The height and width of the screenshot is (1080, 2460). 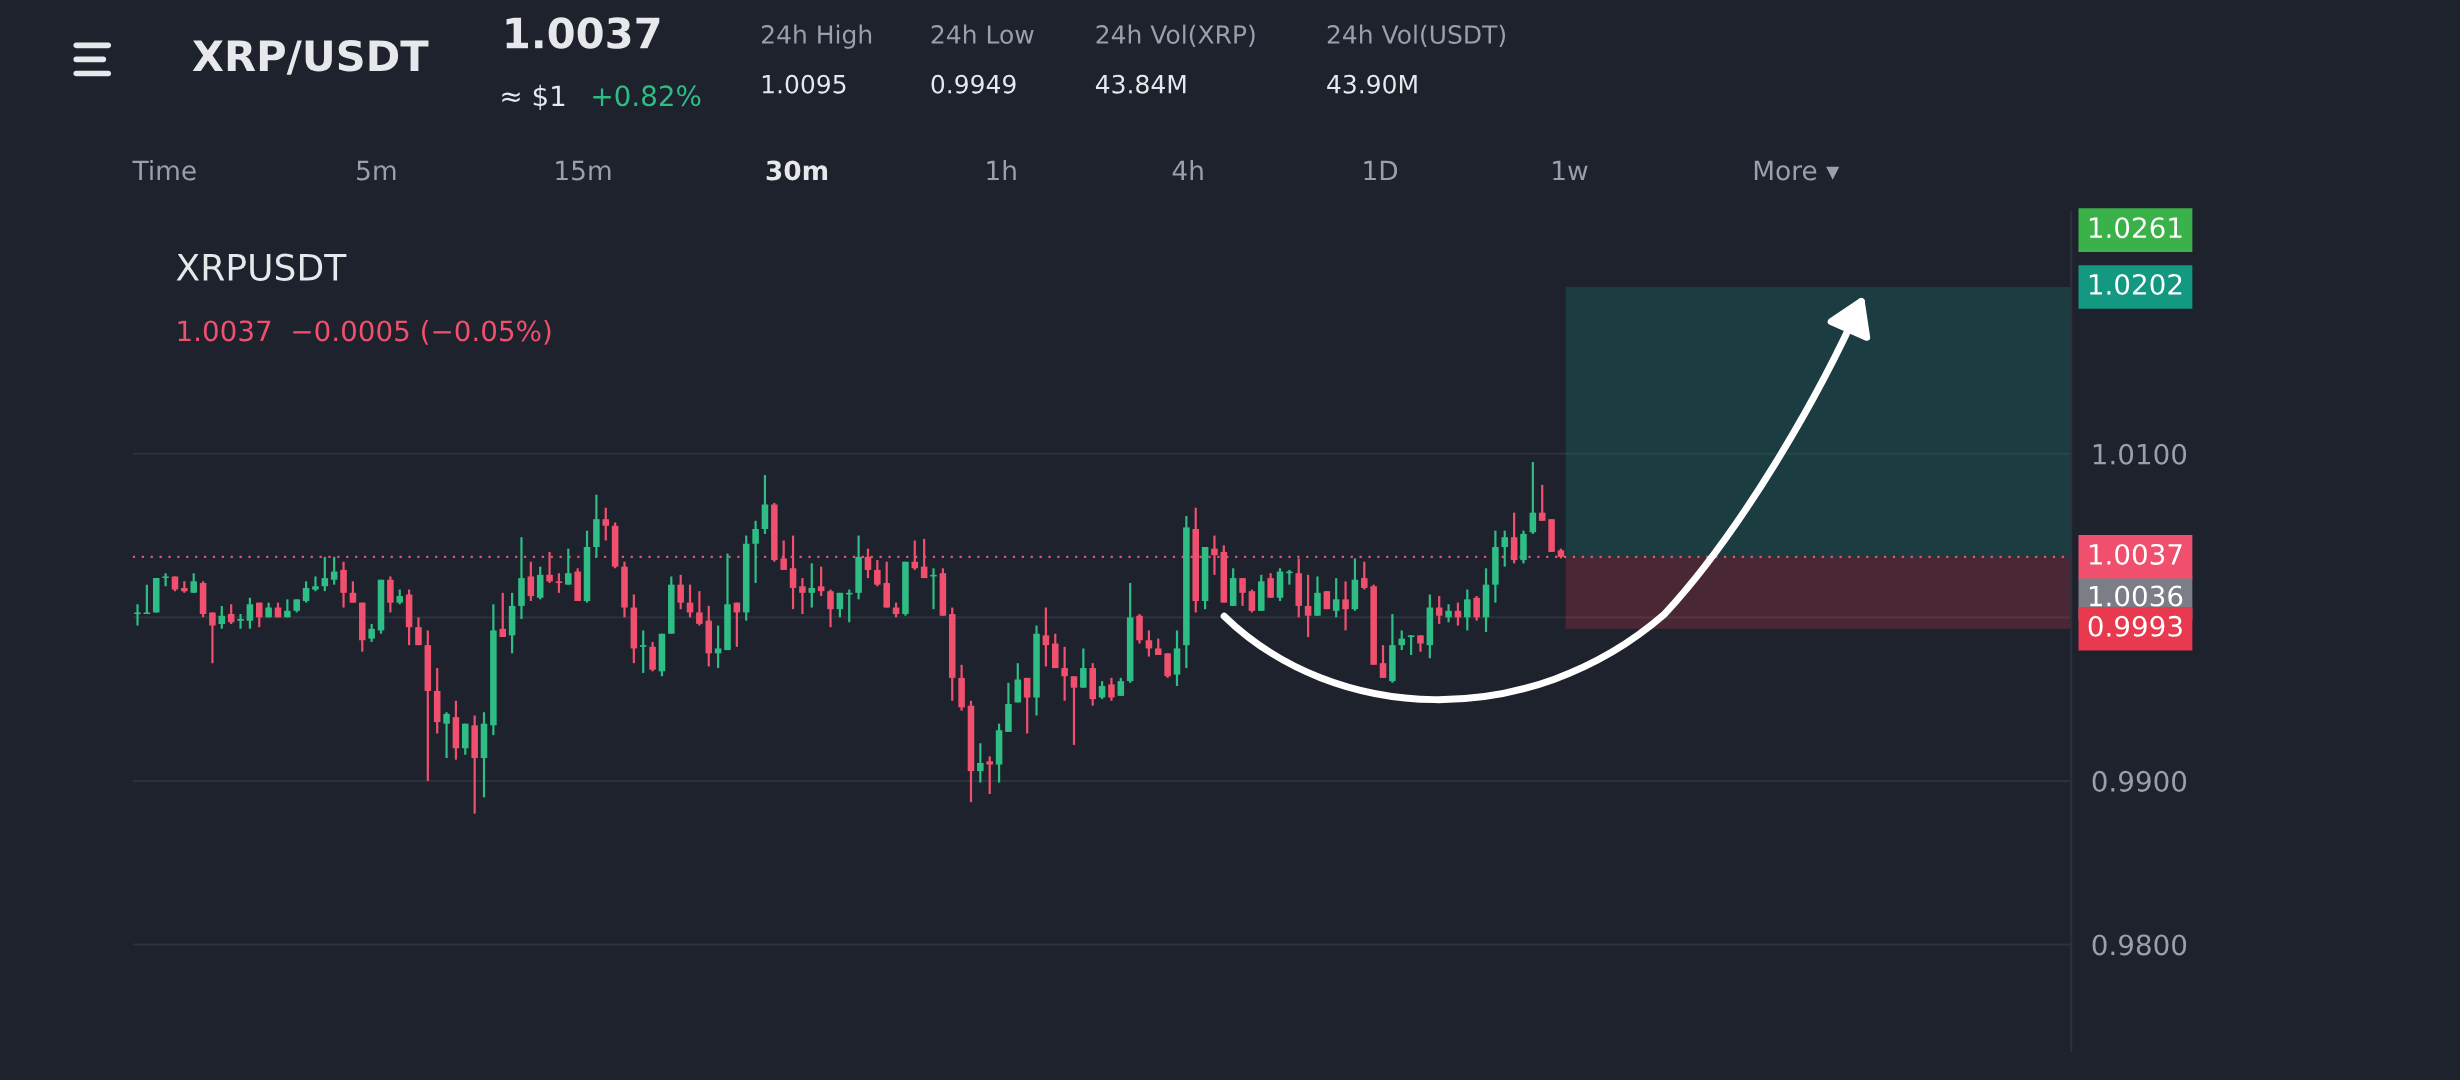 What do you see at coordinates (364, 332) in the screenshot?
I see `annotation: 1.0037 −0.0005 (−0.05%)` at bounding box center [364, 332].